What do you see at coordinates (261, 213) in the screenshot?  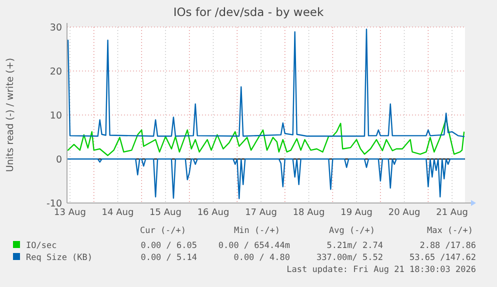 I see `x-tick-label: 17 Aug` at bounding box center [261, 213].